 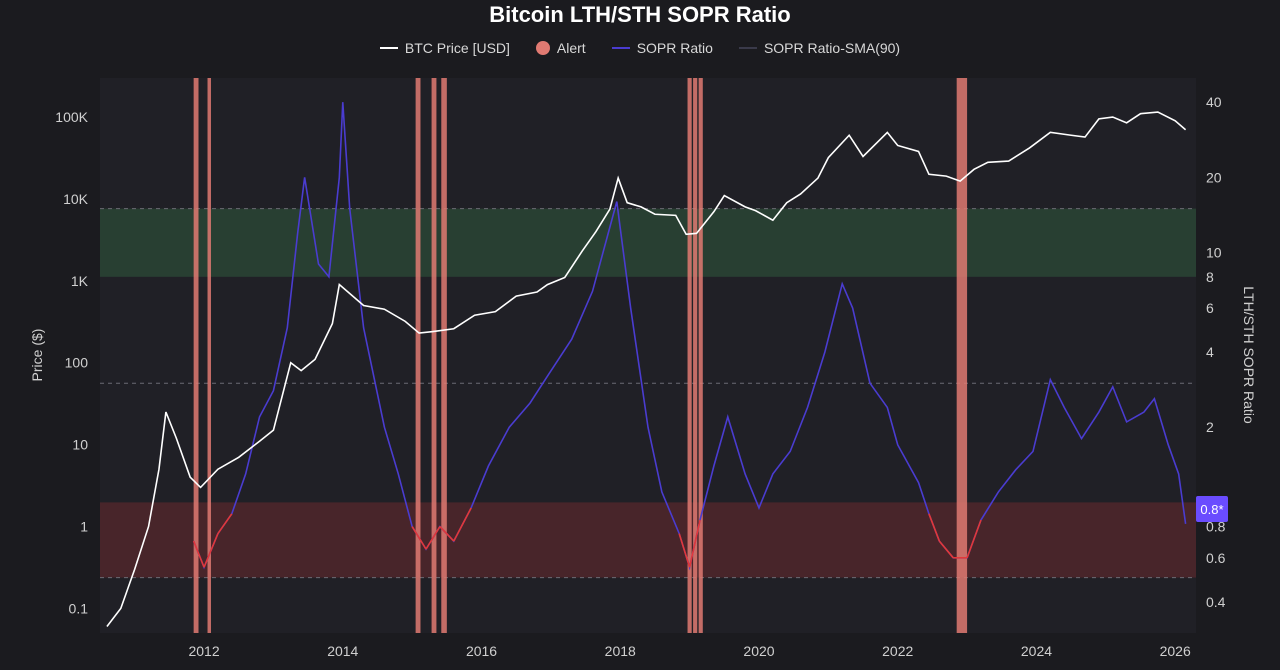 I want to click on legend-item-sopr-sma: SOPR Ratio-SMA(90), so click(x=819, y=48).